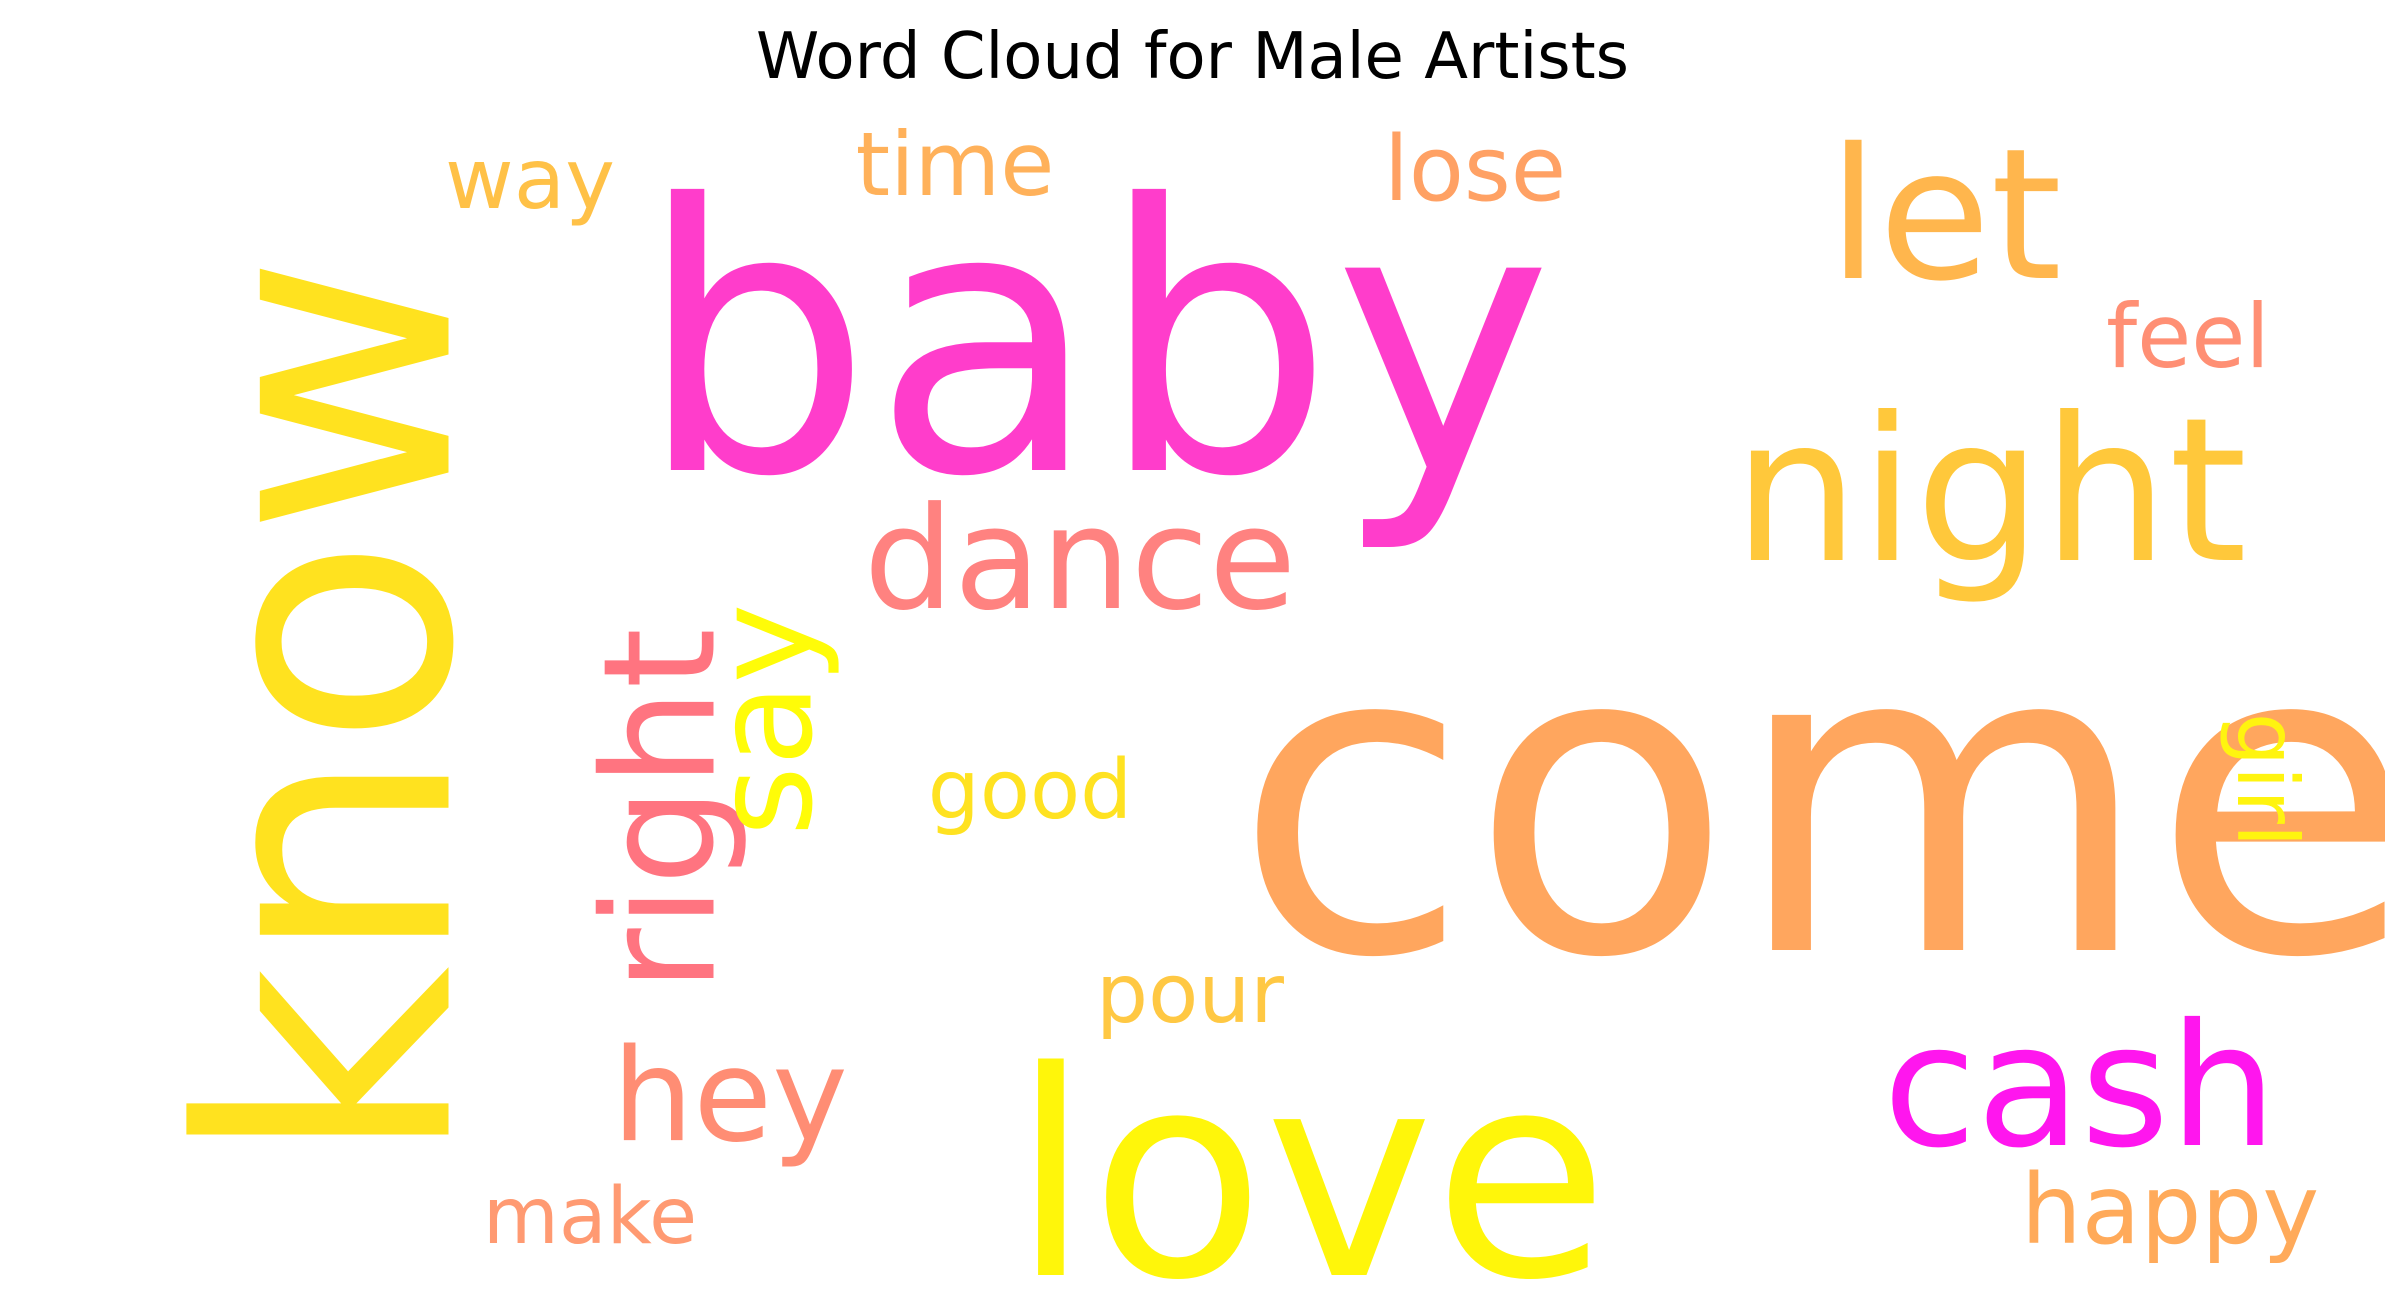 The image size is (2385, 1299). What do you see at coordinates (730, 1096) in the screenshot?
I see `word-hey: hey` at bounding box center [730, 1096].